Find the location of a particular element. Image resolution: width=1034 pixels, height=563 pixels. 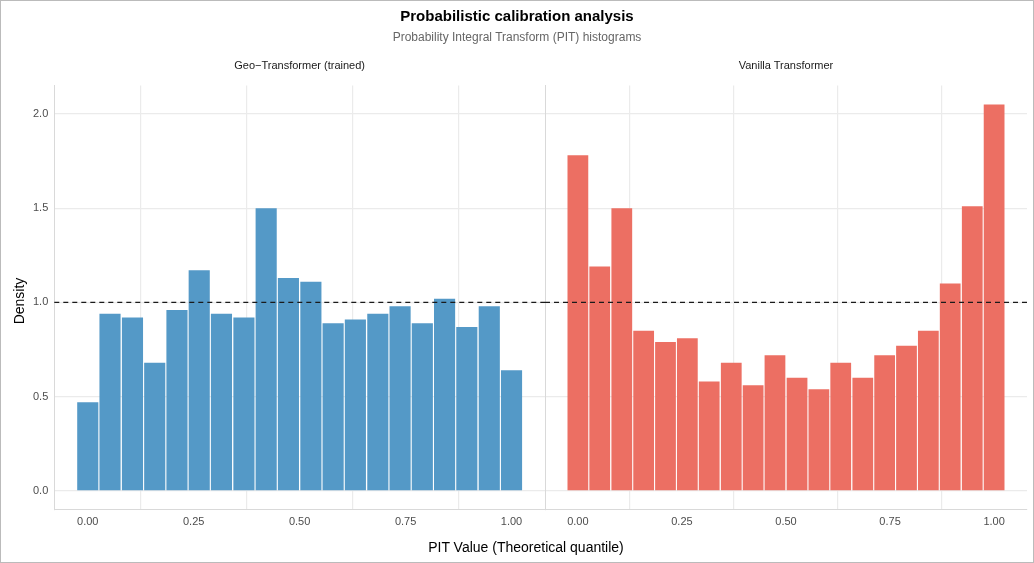

y-tick-label: 0.5 is located at coordinates (40, 395).